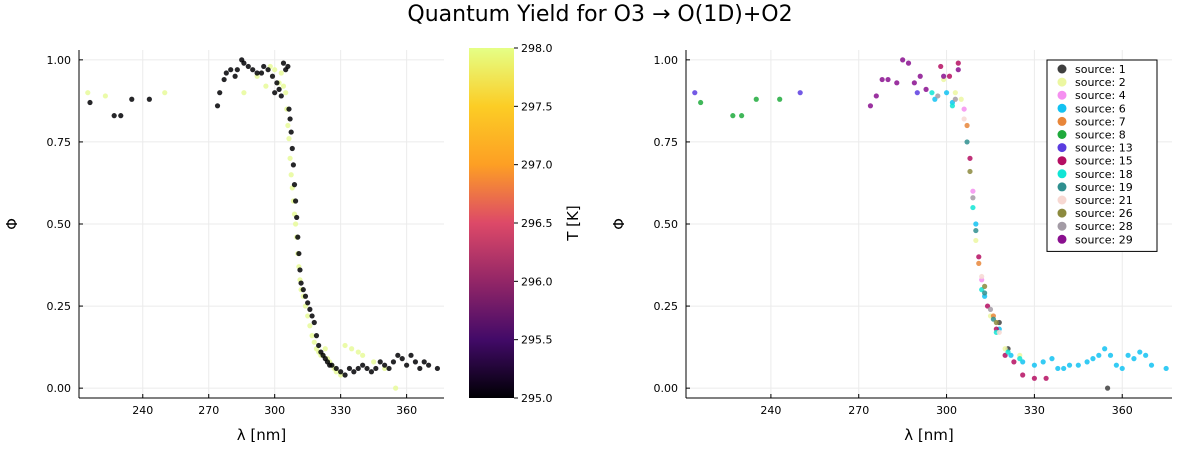 The height and width of the screenshot is (450, 1200). Describe the element at coordinates (1104, 161) in the screenshot. I see `legend-label: source: 15` at that location.